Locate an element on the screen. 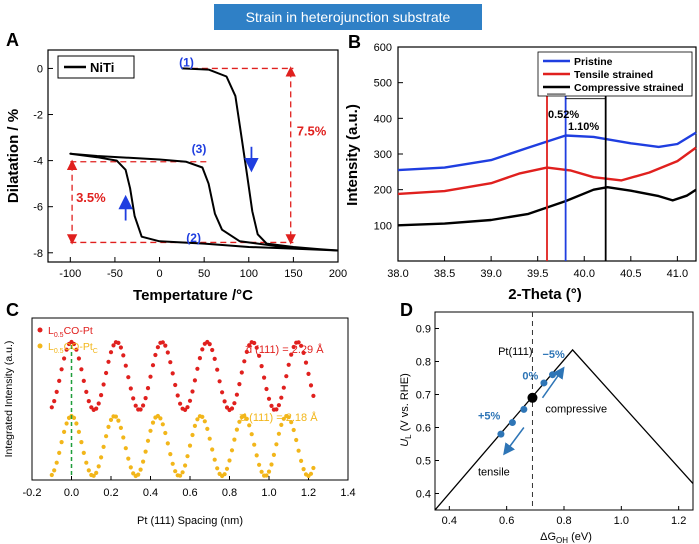  panel-b-xtick-label: 40.0 is located at coordinates (584, 274).